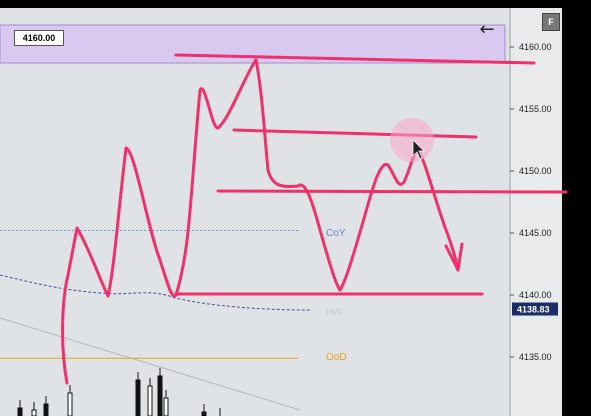 This screenshot has height=416, width=591. I want to click on current-price-label: 4138.83, so click(533, 310).